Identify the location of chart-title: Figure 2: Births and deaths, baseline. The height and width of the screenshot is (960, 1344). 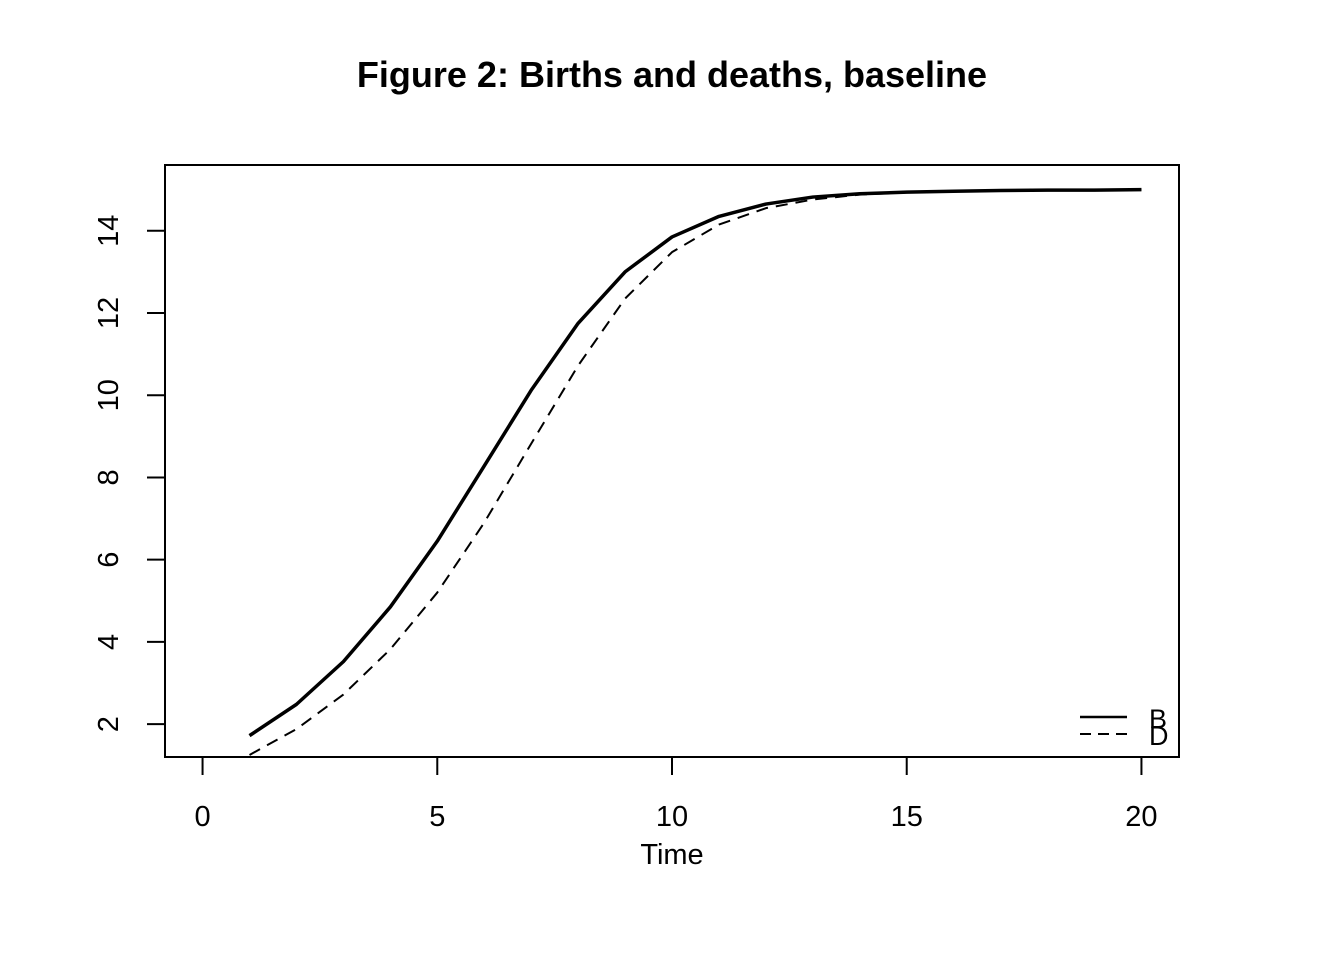
(672, 74).